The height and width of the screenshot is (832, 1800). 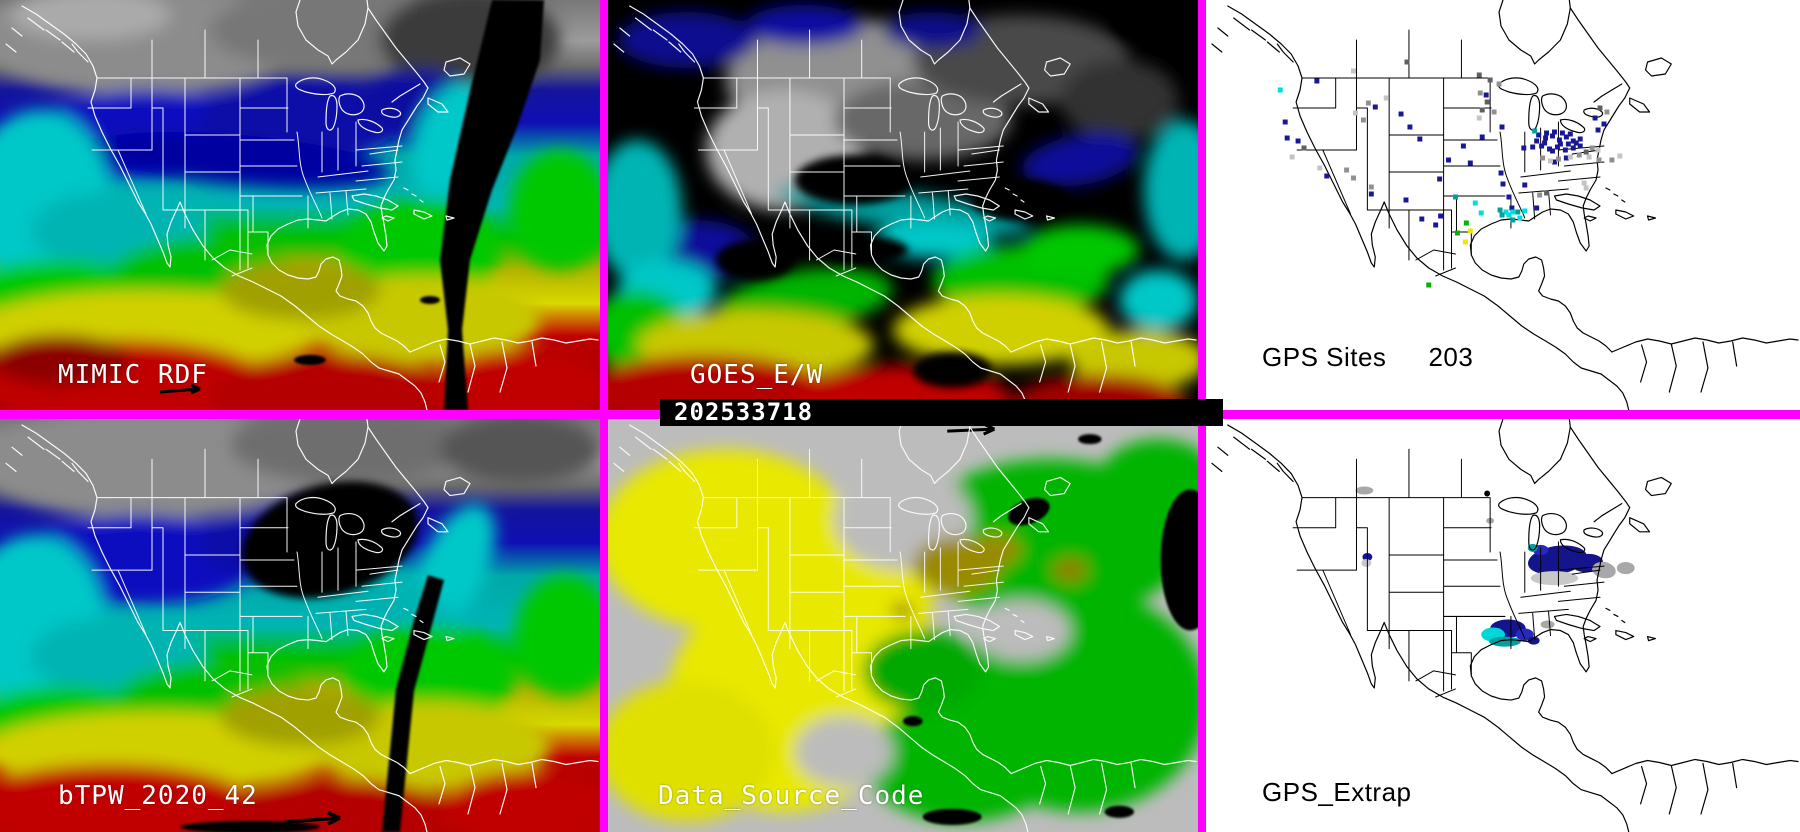 What do you see at coordinates (1324, 357) in the screenshot?
I see `gps-sites-title: GPS Sites` at bounding box center [1324, 357].